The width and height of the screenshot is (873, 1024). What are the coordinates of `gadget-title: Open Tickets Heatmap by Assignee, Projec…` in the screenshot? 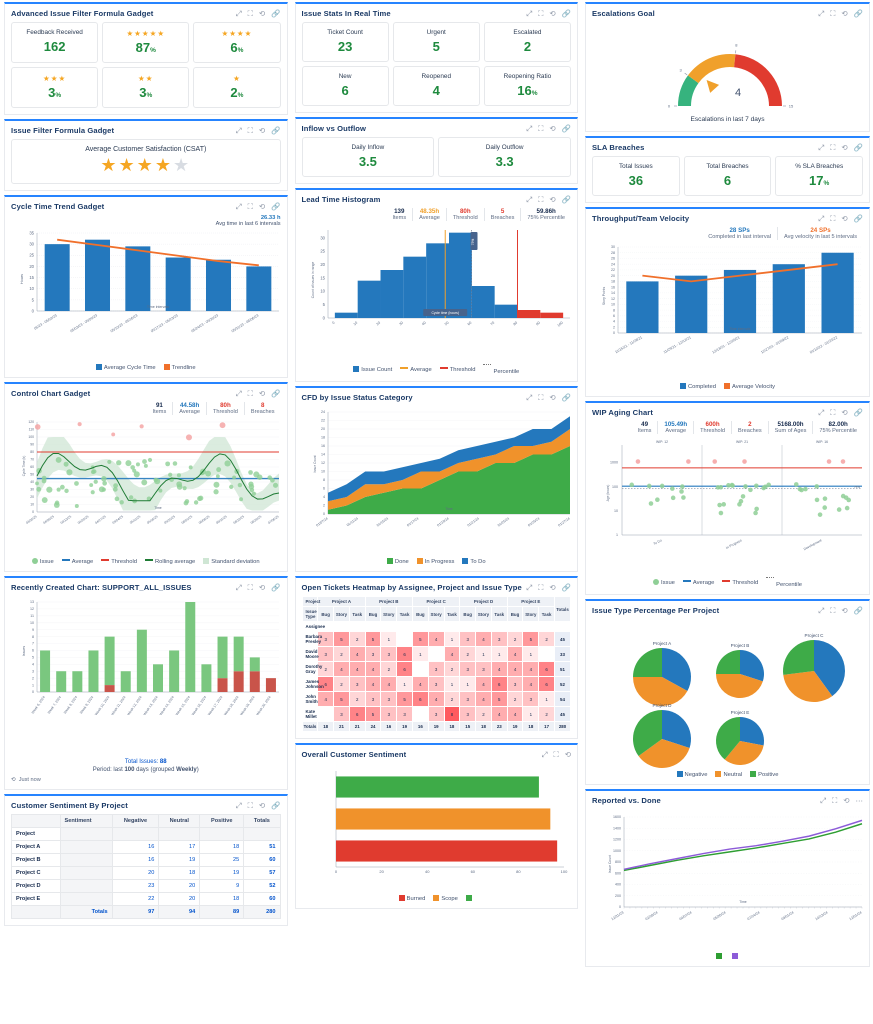 It's located at (411, 587).